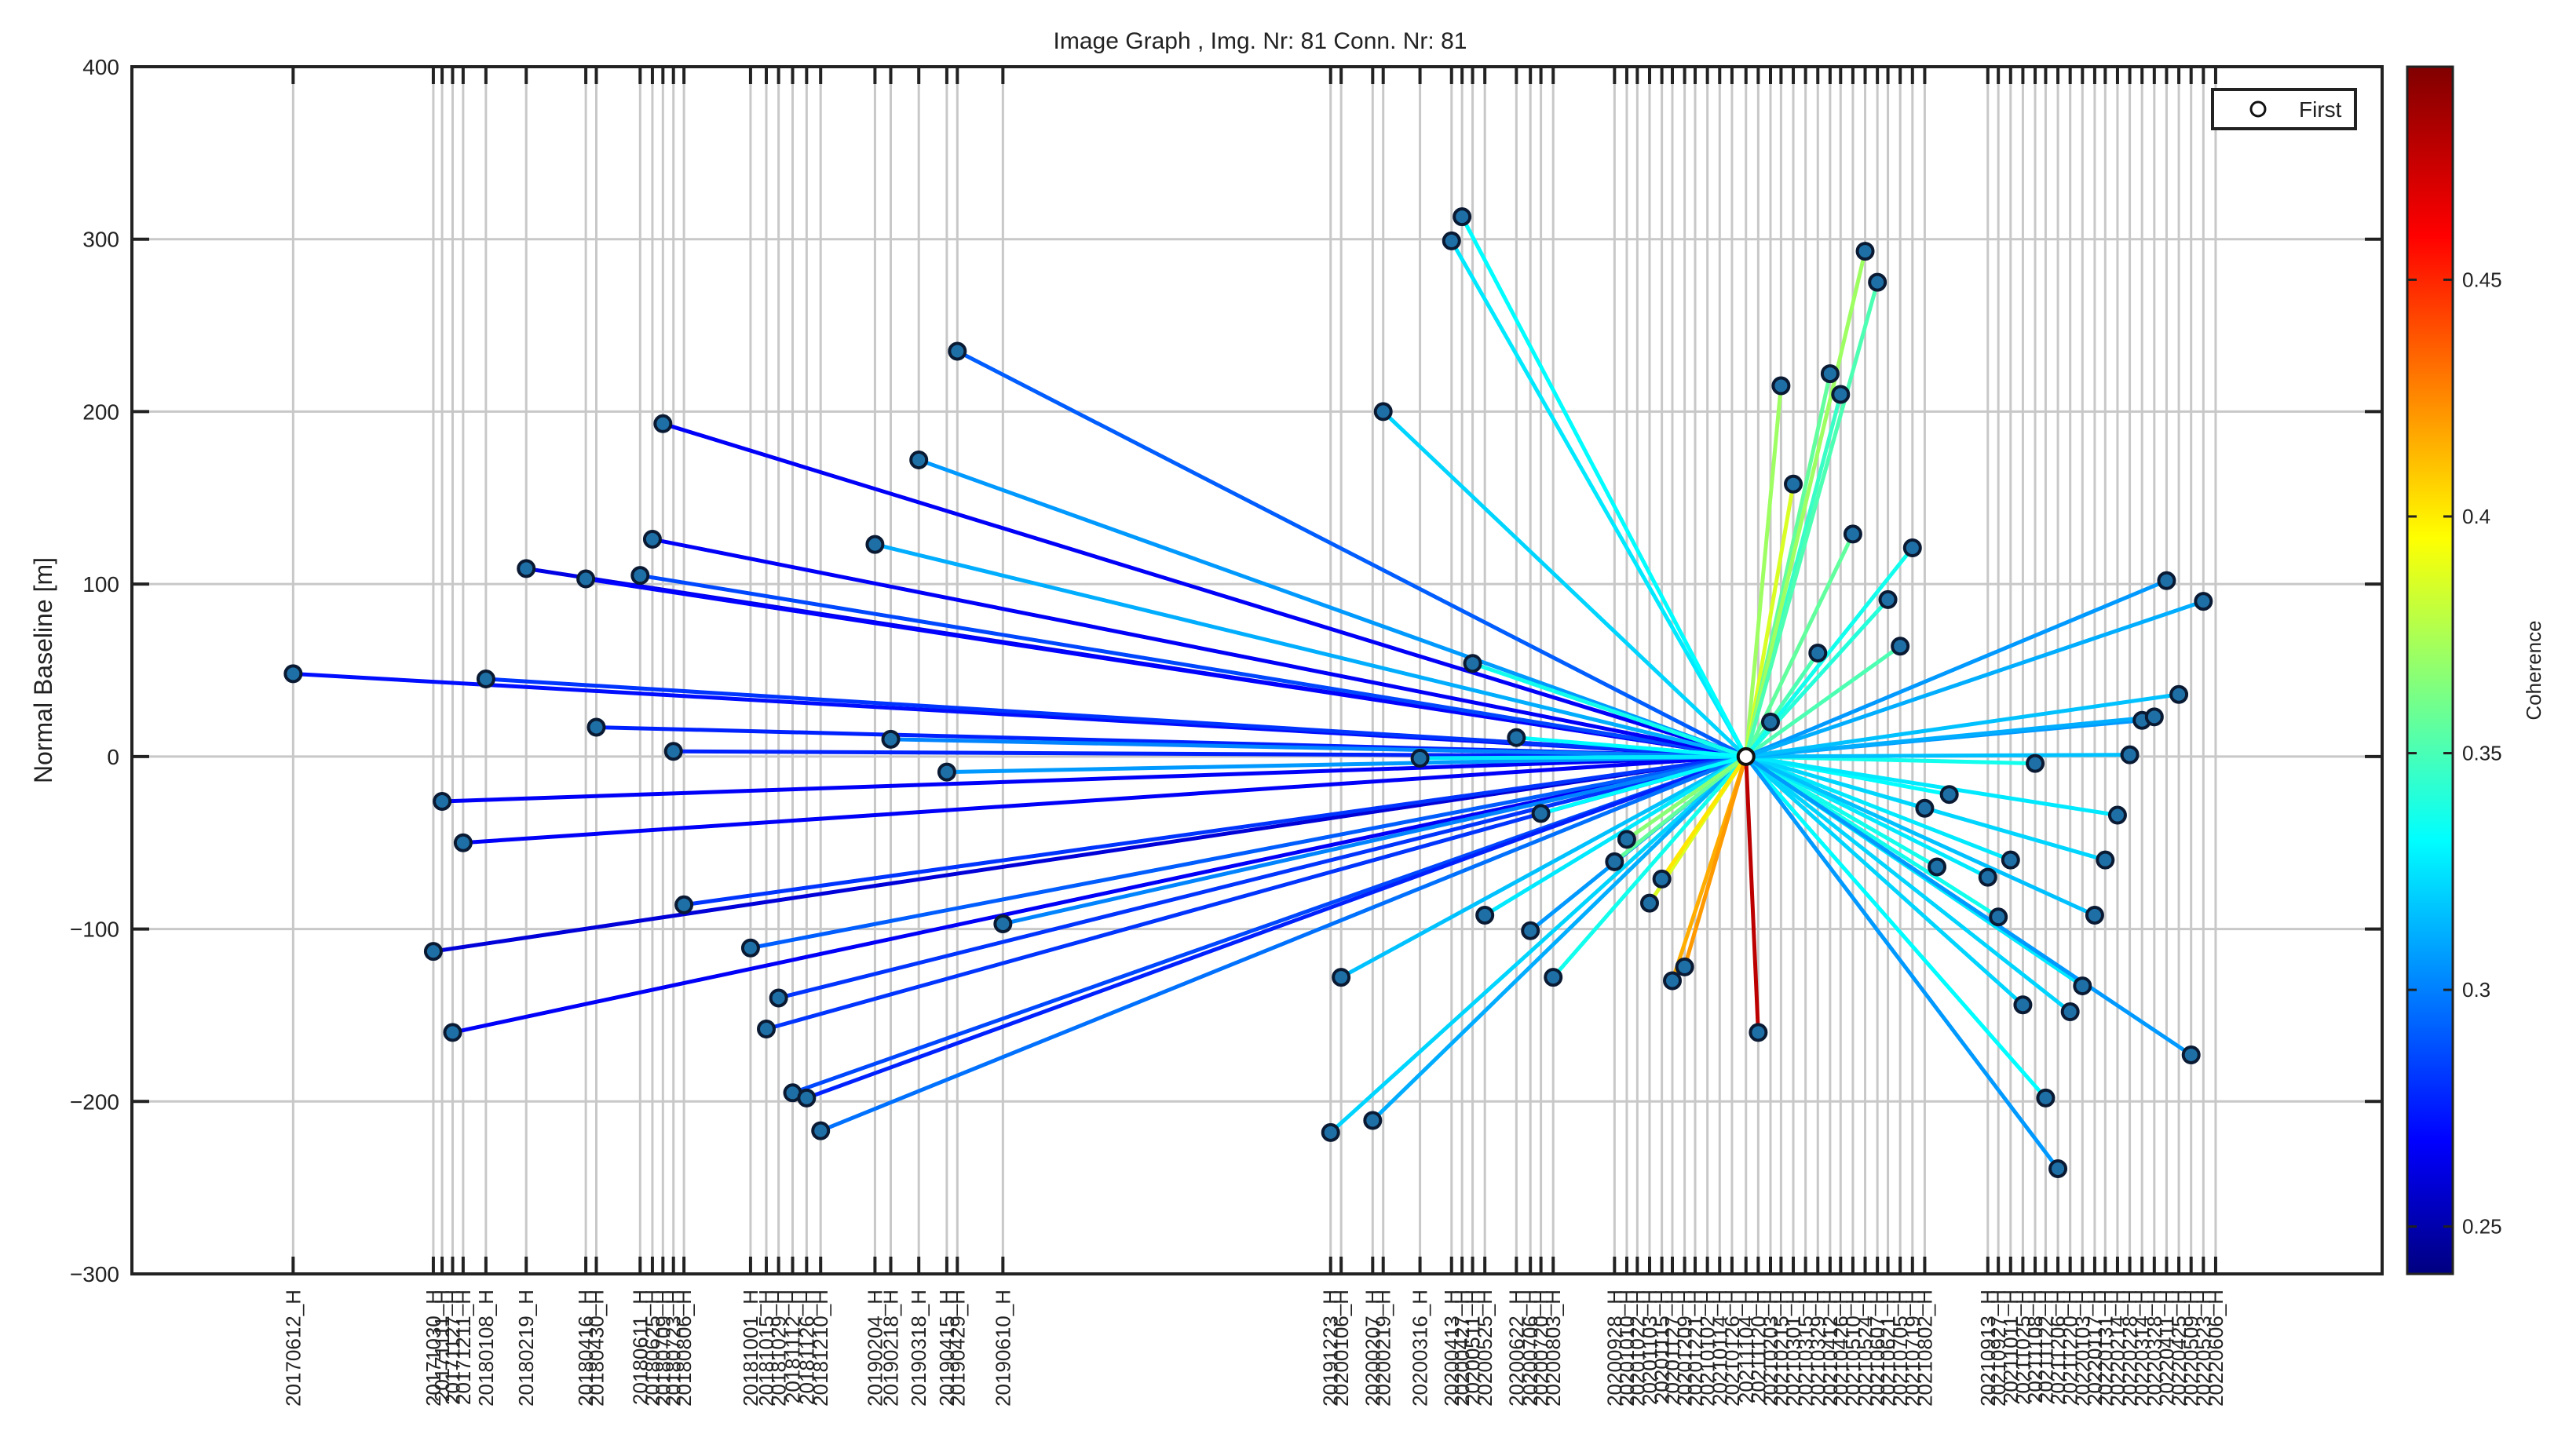 Image resolution: width=2558 pixels, height=1456 pixels. I want to click on legend-label: First, so click(2320, 109).